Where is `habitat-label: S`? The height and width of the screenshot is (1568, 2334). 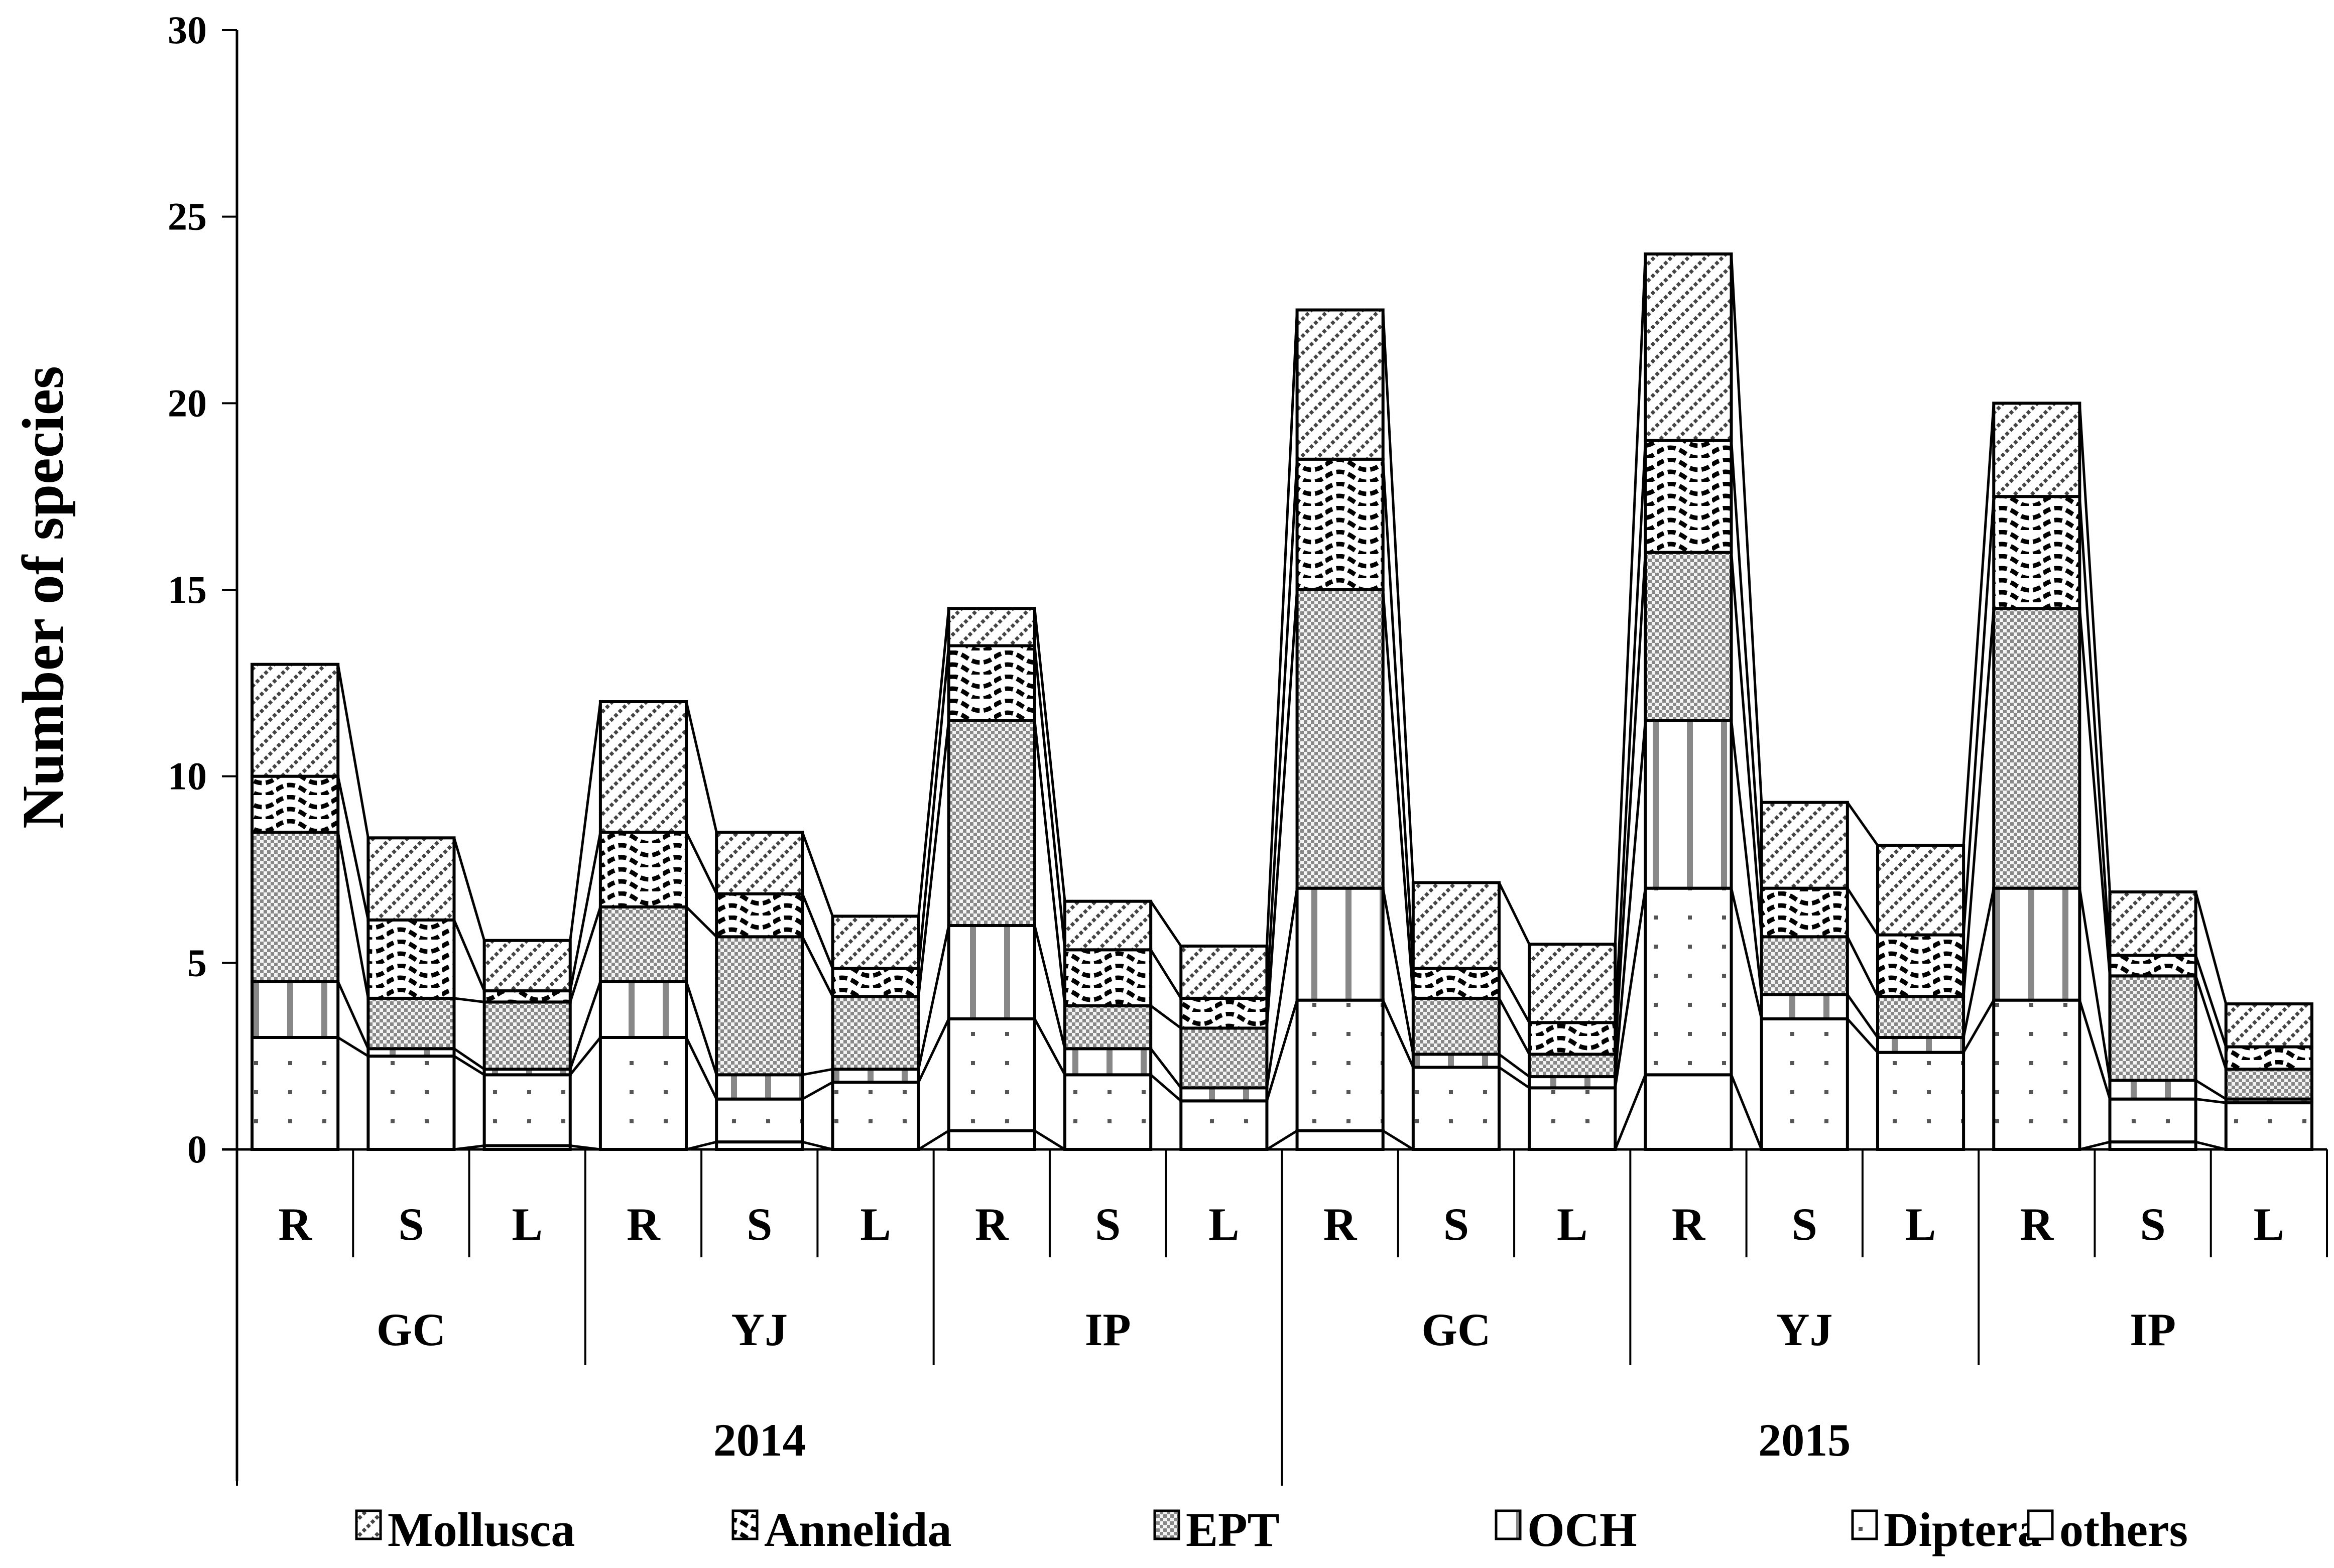 habitat-label: S is located at coordinates (2152, 1224).